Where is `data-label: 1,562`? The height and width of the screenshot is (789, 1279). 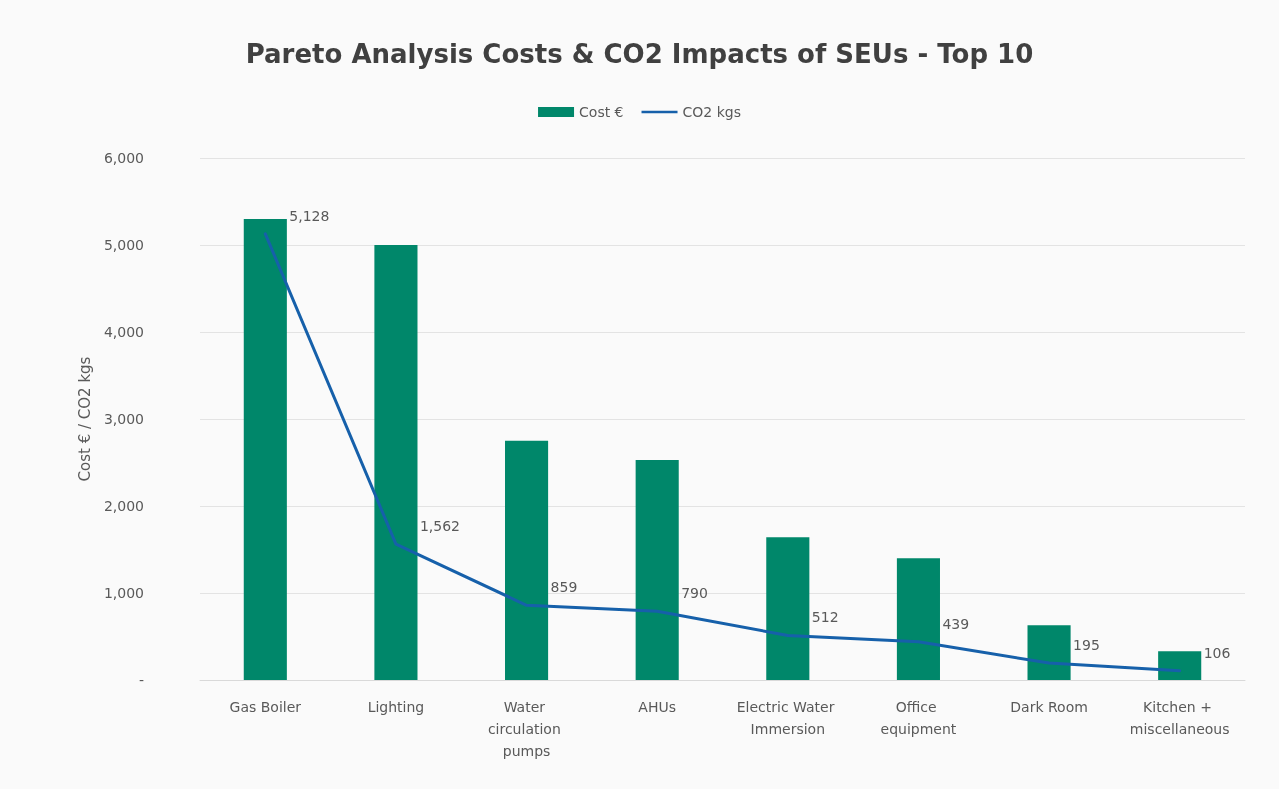
data-label: 1,562 is located at coordinates (440, 526).